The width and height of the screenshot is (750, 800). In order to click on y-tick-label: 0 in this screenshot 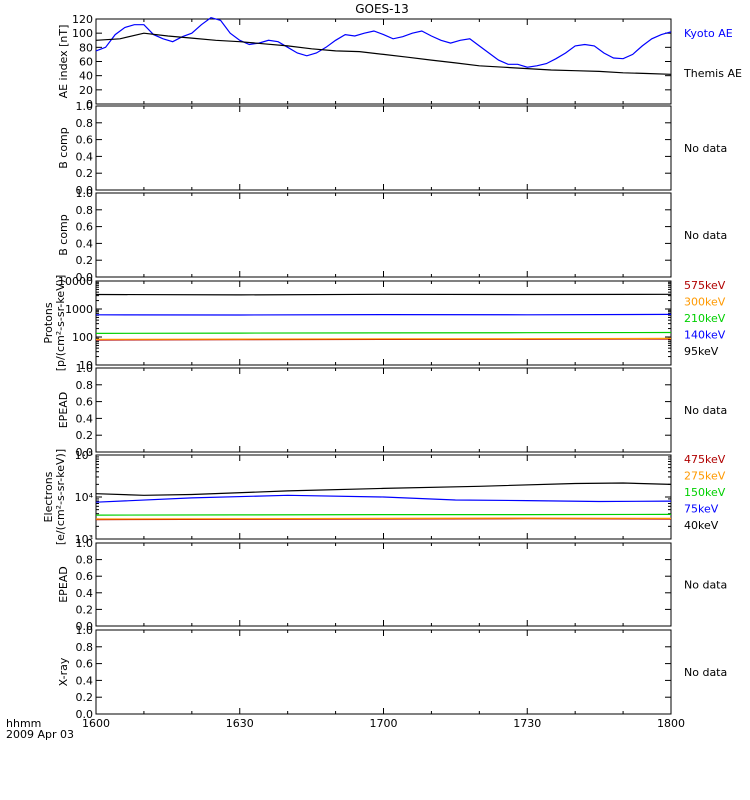, I will do `click(89, 104)`.